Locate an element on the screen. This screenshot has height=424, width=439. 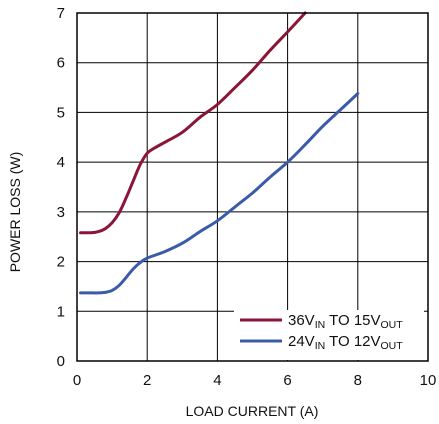
x-tick-label: 4 is located at coordinates (217, 380).